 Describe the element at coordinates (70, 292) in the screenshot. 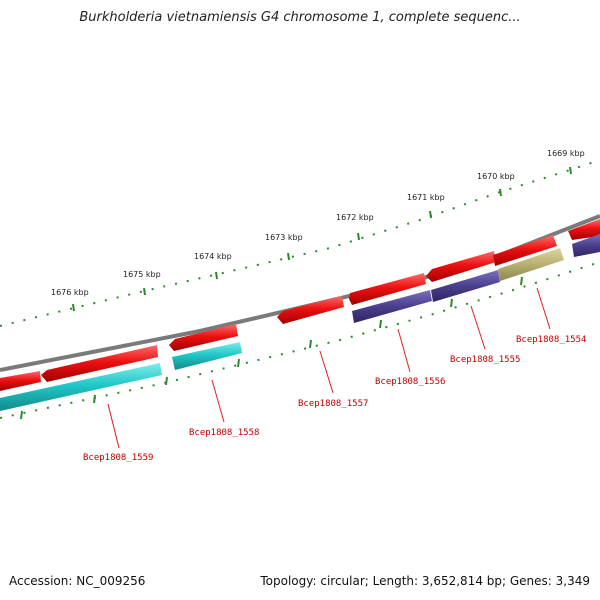

I see `ruler-label-1676: 1676 kbp` at that location.